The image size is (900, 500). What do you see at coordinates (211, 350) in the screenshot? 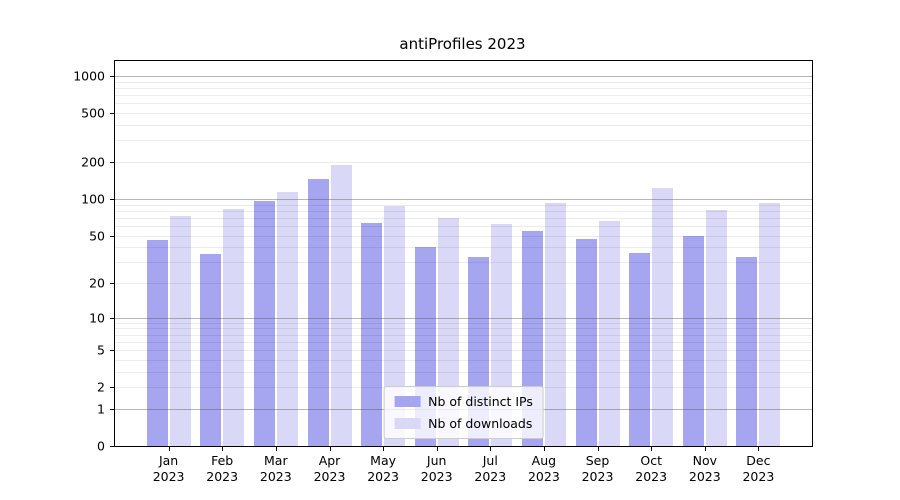
I see `bar-ips-feb` at bounding box center [211, 350].